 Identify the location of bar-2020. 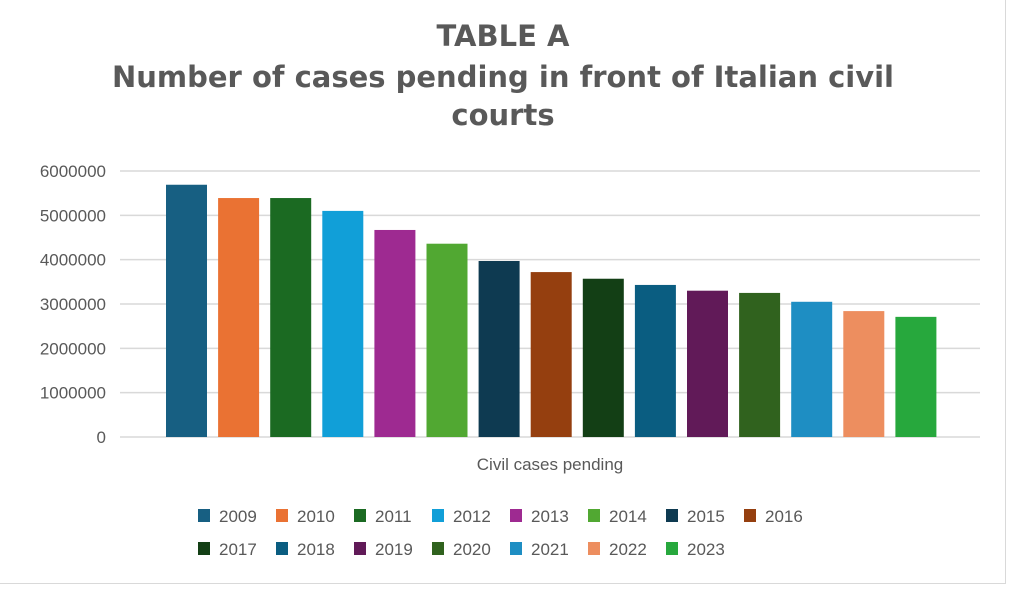
(760, 364).